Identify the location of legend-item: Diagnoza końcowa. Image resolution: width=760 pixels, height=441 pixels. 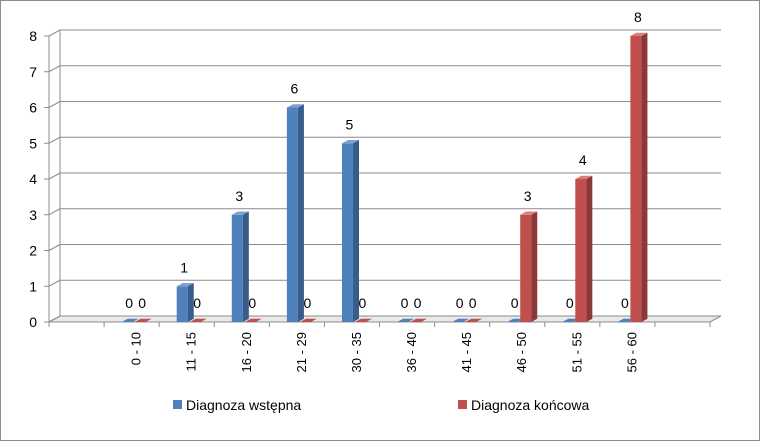
(524, 405).